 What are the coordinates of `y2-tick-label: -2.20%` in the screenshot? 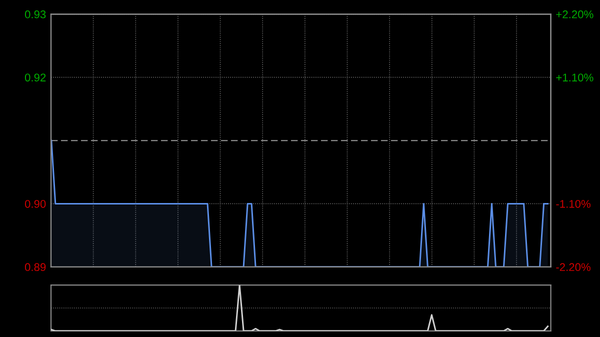 It's located at (573, 267).